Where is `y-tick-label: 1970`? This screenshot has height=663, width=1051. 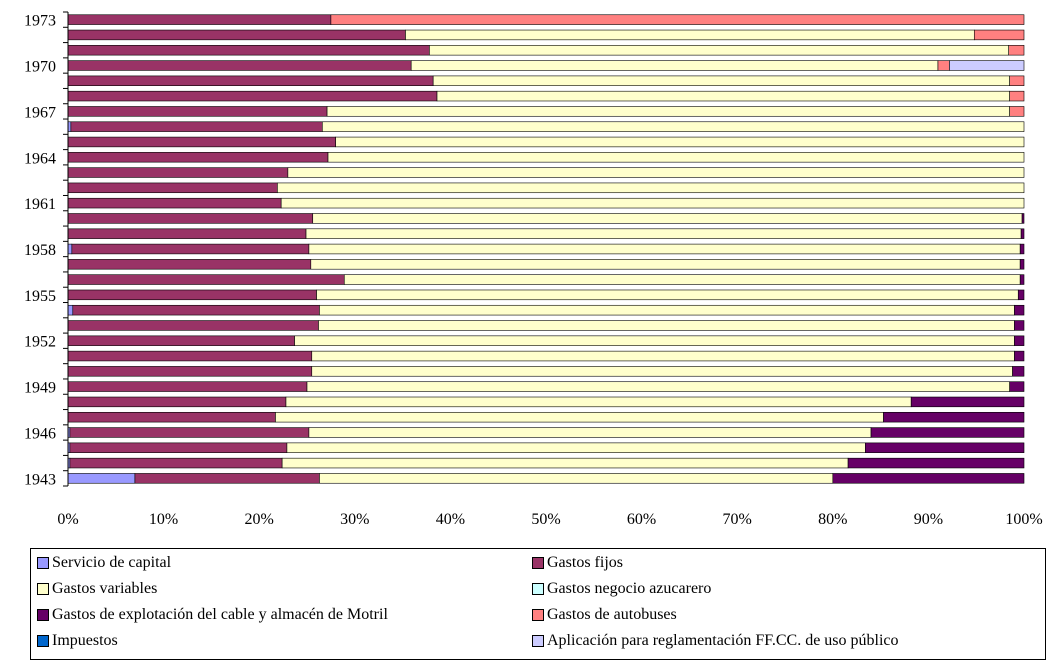 y-tick-label: 1970 is located at coordinates (40, 67).